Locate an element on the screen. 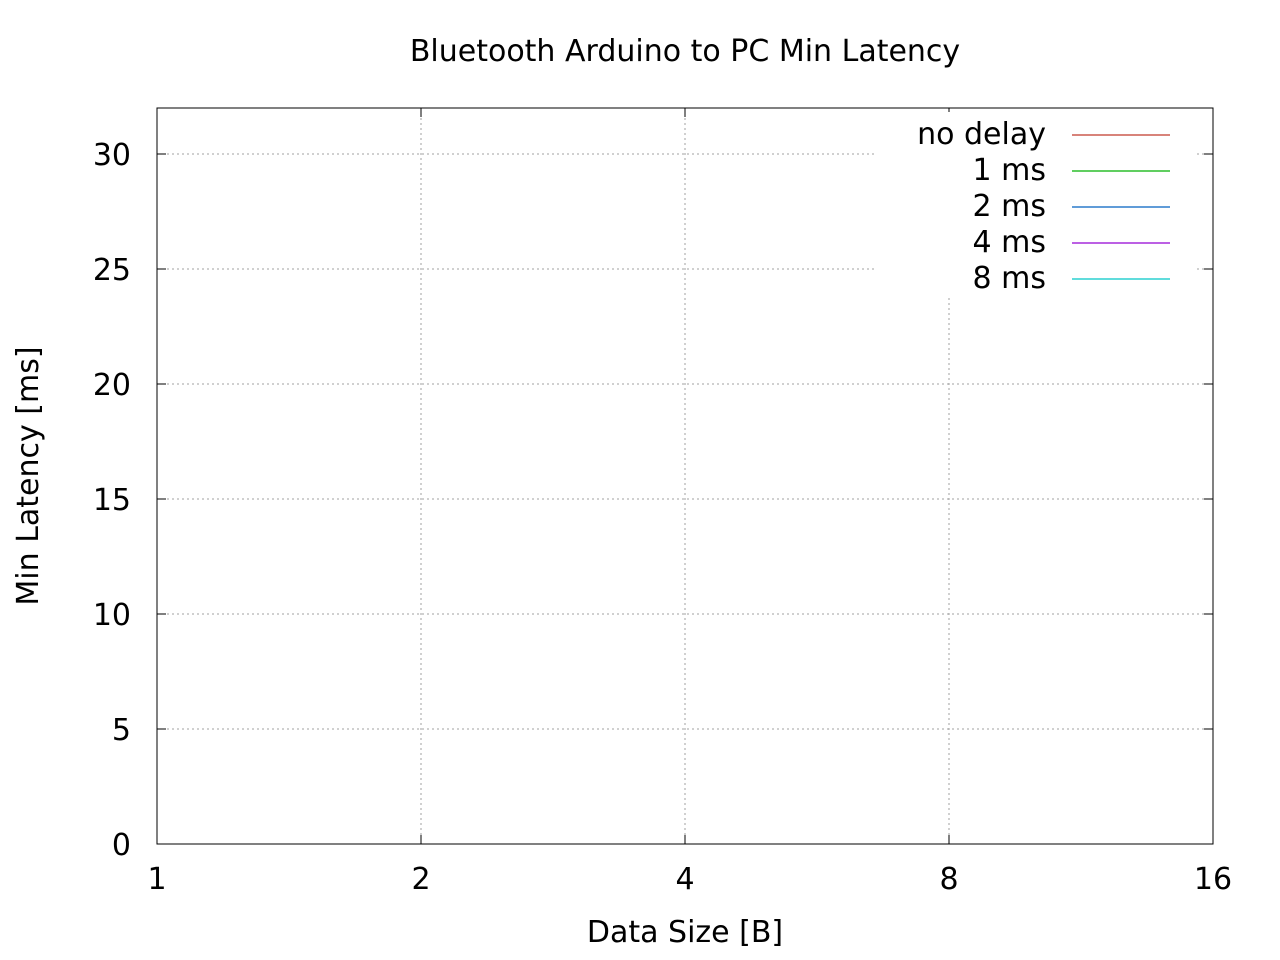 The image size is (1280, 960). y-tick-label: 0 is located at coordinates (121, 845).